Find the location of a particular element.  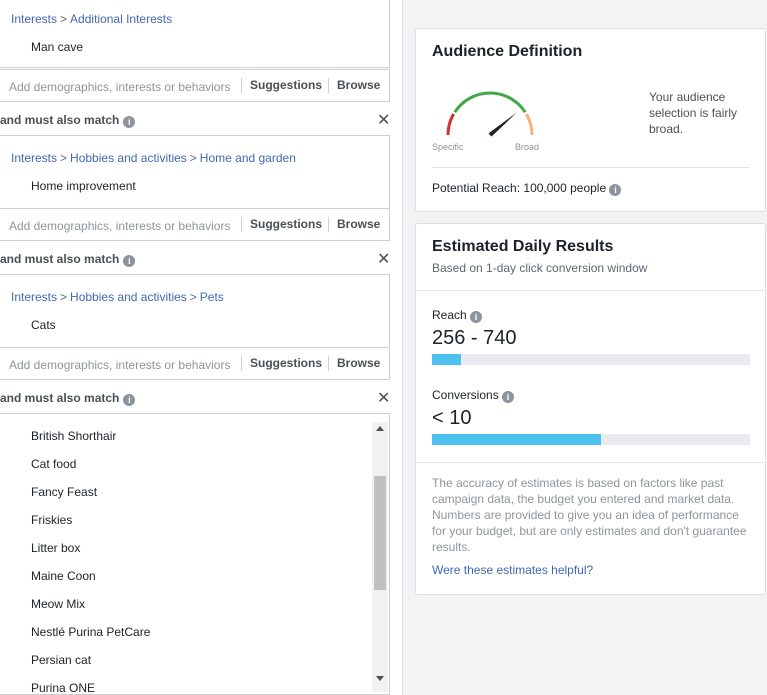

conversions-bar-fill is located at coordinates (516, 439).